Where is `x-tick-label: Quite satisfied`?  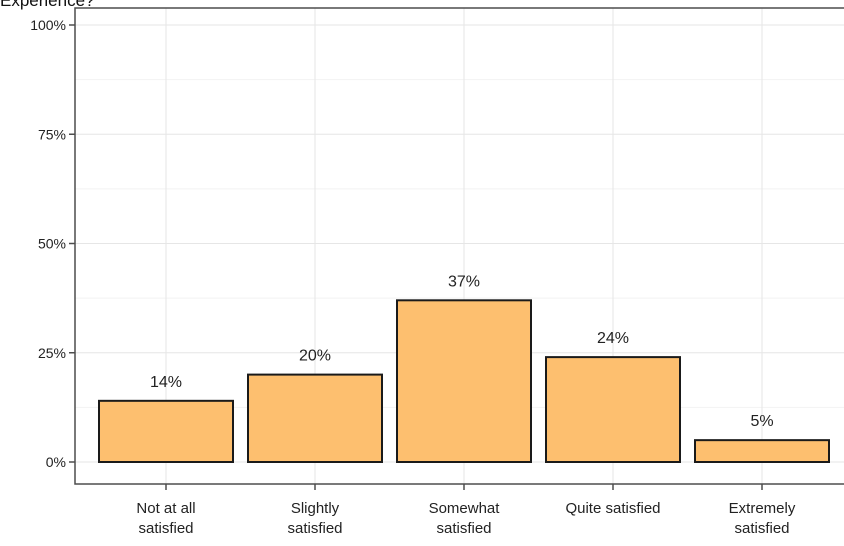 x-tick-label: Quite satisfied is located at coordinates (612, 508).